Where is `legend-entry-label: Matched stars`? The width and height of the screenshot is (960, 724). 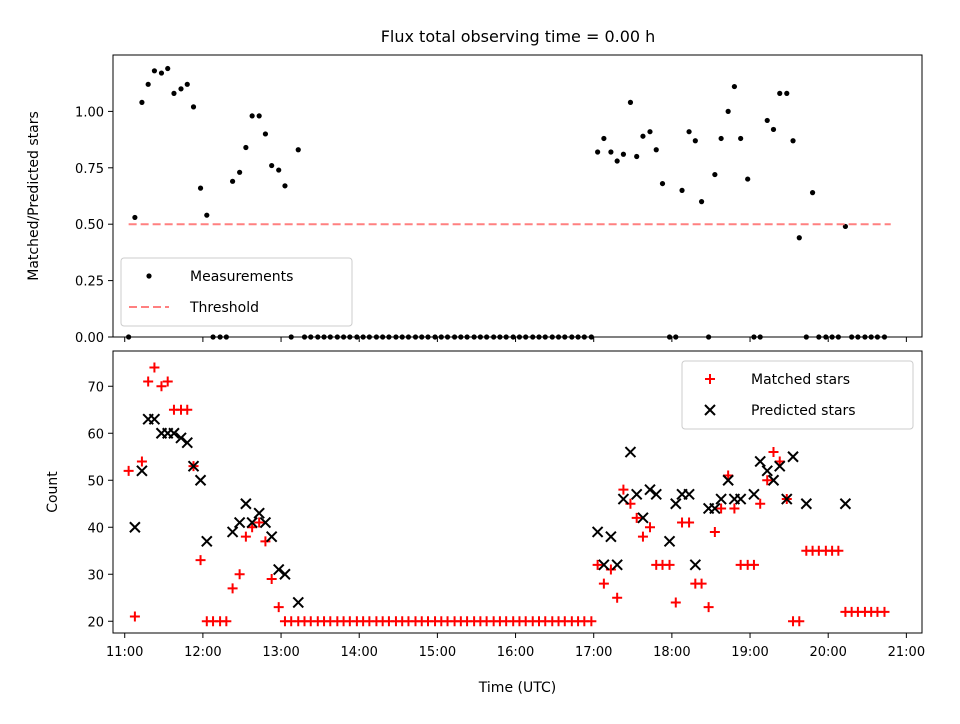 legend-entry-label: Matched stars is located at coordinates (800, 380).